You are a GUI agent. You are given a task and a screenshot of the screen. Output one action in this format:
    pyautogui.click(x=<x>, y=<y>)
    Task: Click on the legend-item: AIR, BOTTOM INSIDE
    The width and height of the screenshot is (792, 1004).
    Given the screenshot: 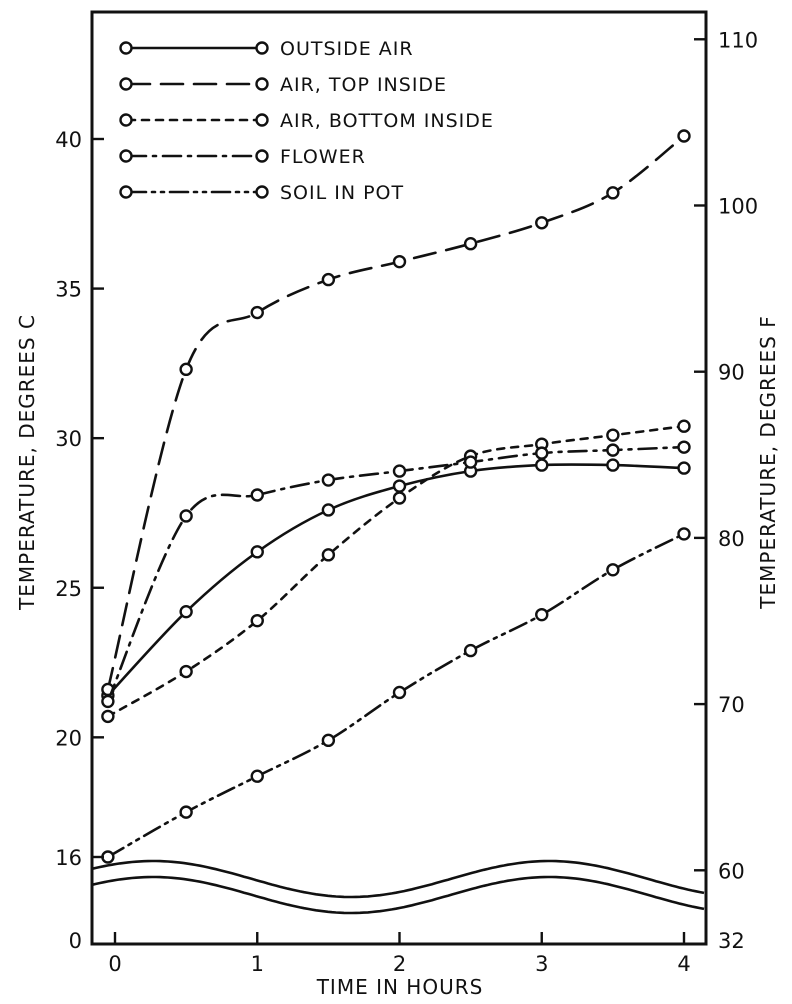 What is the action you would take?
    pyautogui.click(x=306, y=121)
    